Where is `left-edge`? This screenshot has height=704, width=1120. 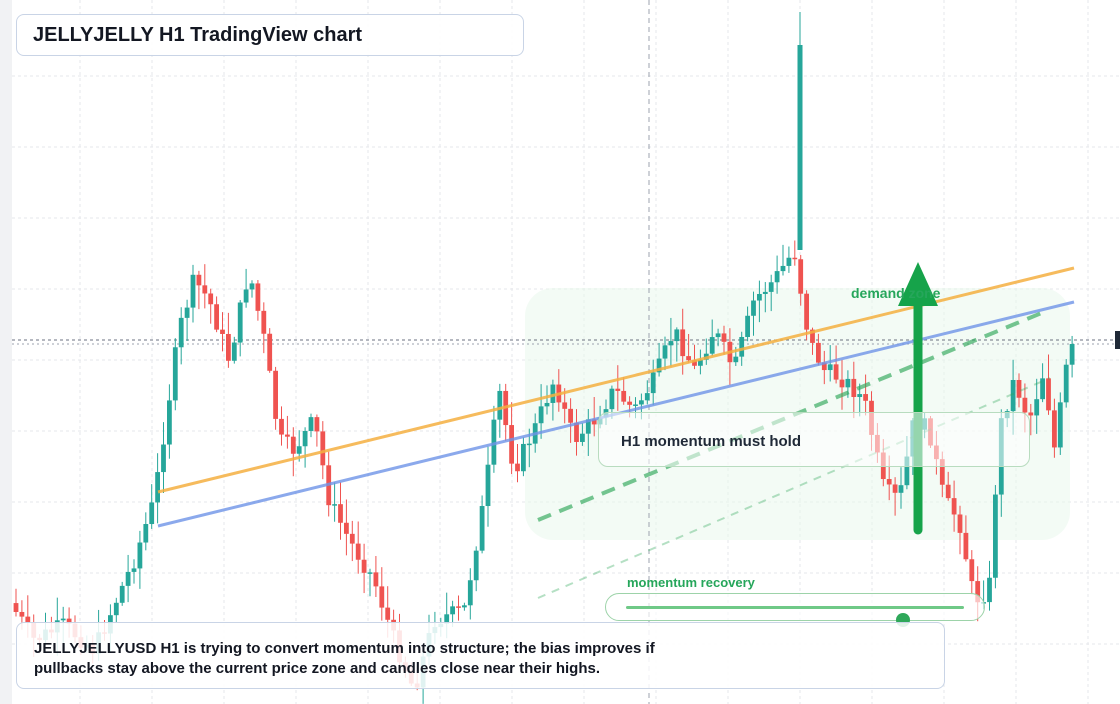 left-edge is located at coordinates (6, 352).